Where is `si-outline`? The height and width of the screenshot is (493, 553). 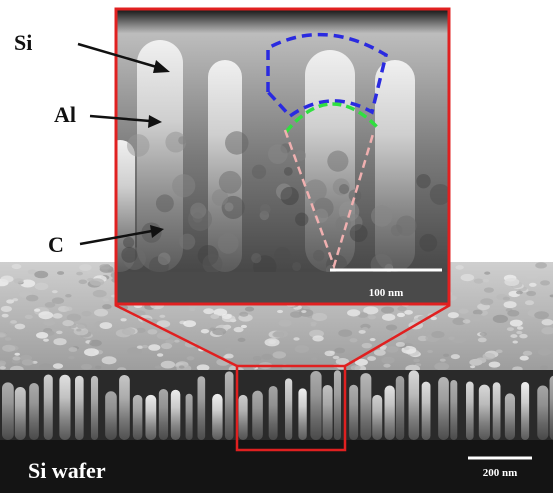 si-outline is located at coordinates (327, 75).